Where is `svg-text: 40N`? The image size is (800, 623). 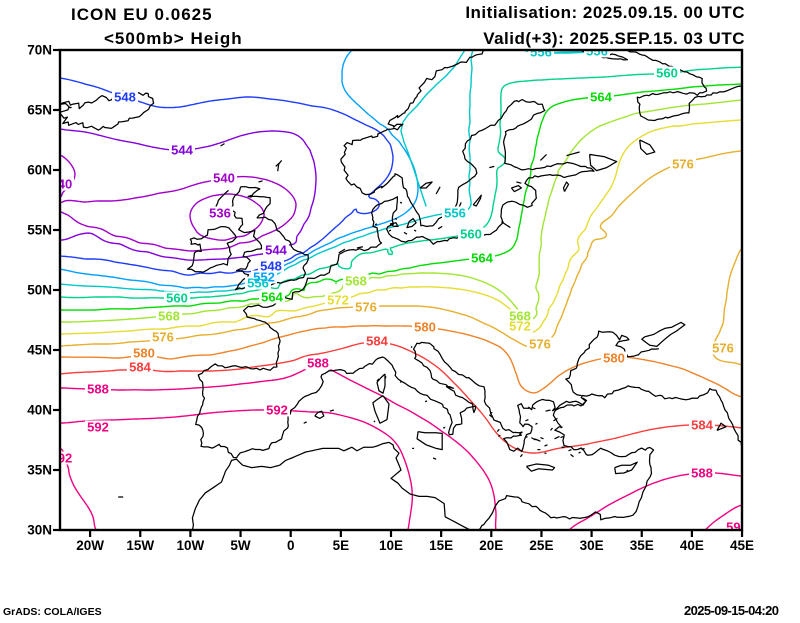
svg-text: 40N is located at coordinates (39, 410).